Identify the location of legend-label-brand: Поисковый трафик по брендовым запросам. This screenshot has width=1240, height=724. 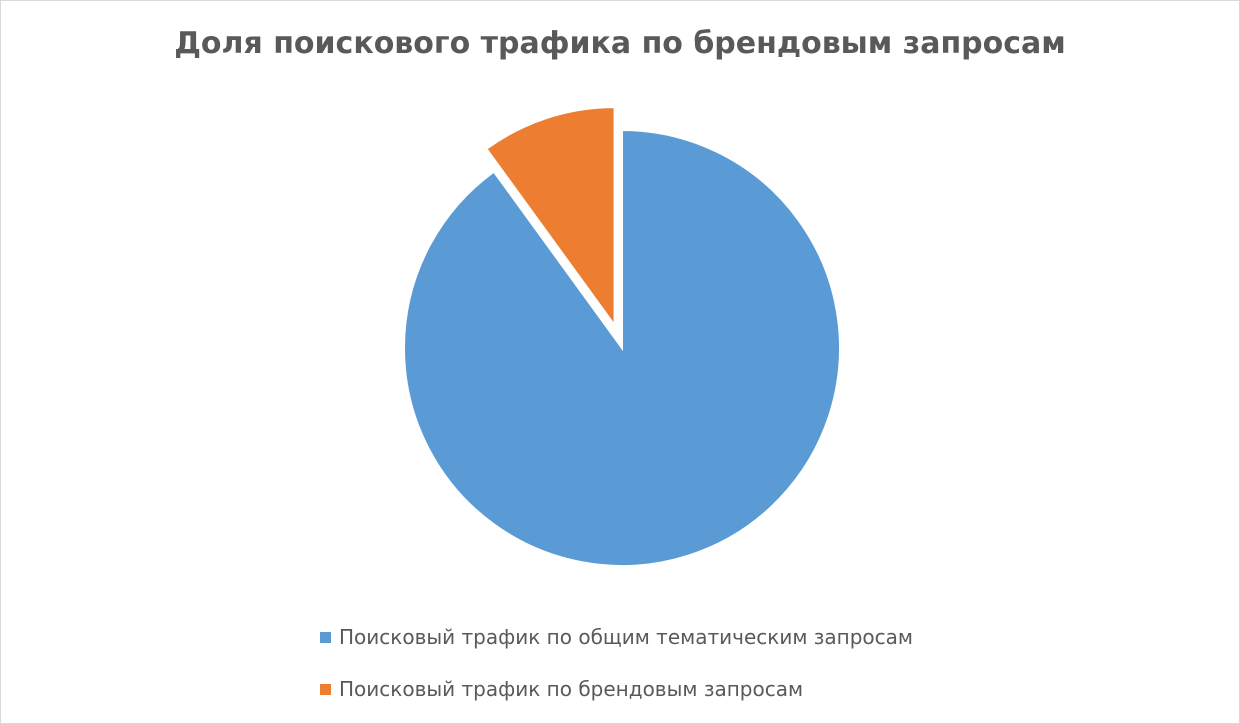
(571, 689).